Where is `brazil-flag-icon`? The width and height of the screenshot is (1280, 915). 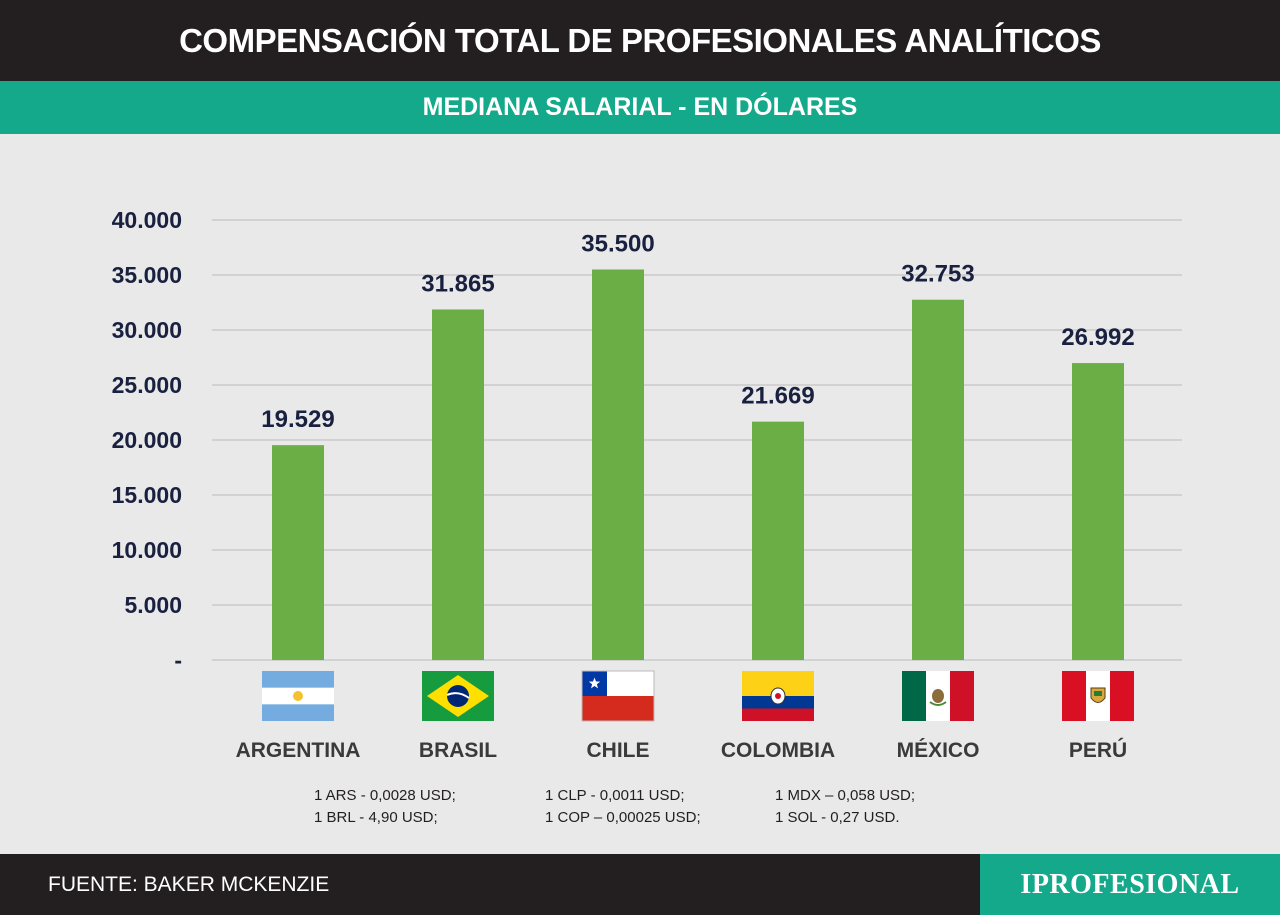 brazil-flag-icon is located at coordinates (458, 696).